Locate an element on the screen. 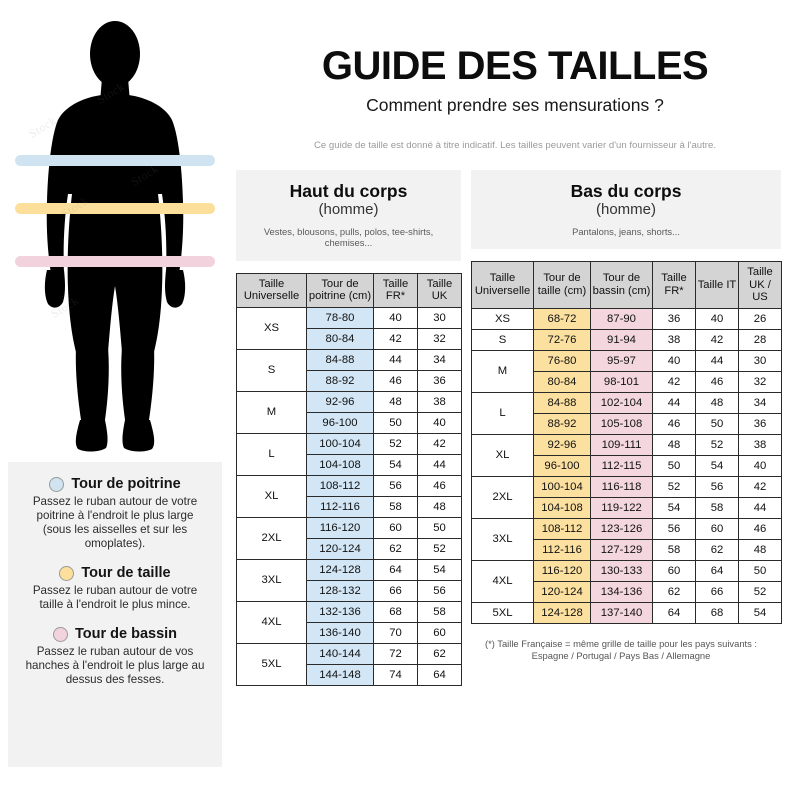 The image size is (800, 800). table-row: 136-140 70 60 is located at coordinates (349, 632).